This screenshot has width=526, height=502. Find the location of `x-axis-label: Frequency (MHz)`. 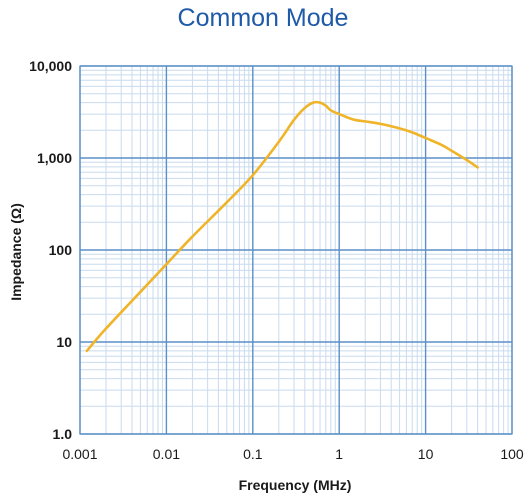

x-axis-label: Frequency (MHz) is located at coordinates (295, 485).